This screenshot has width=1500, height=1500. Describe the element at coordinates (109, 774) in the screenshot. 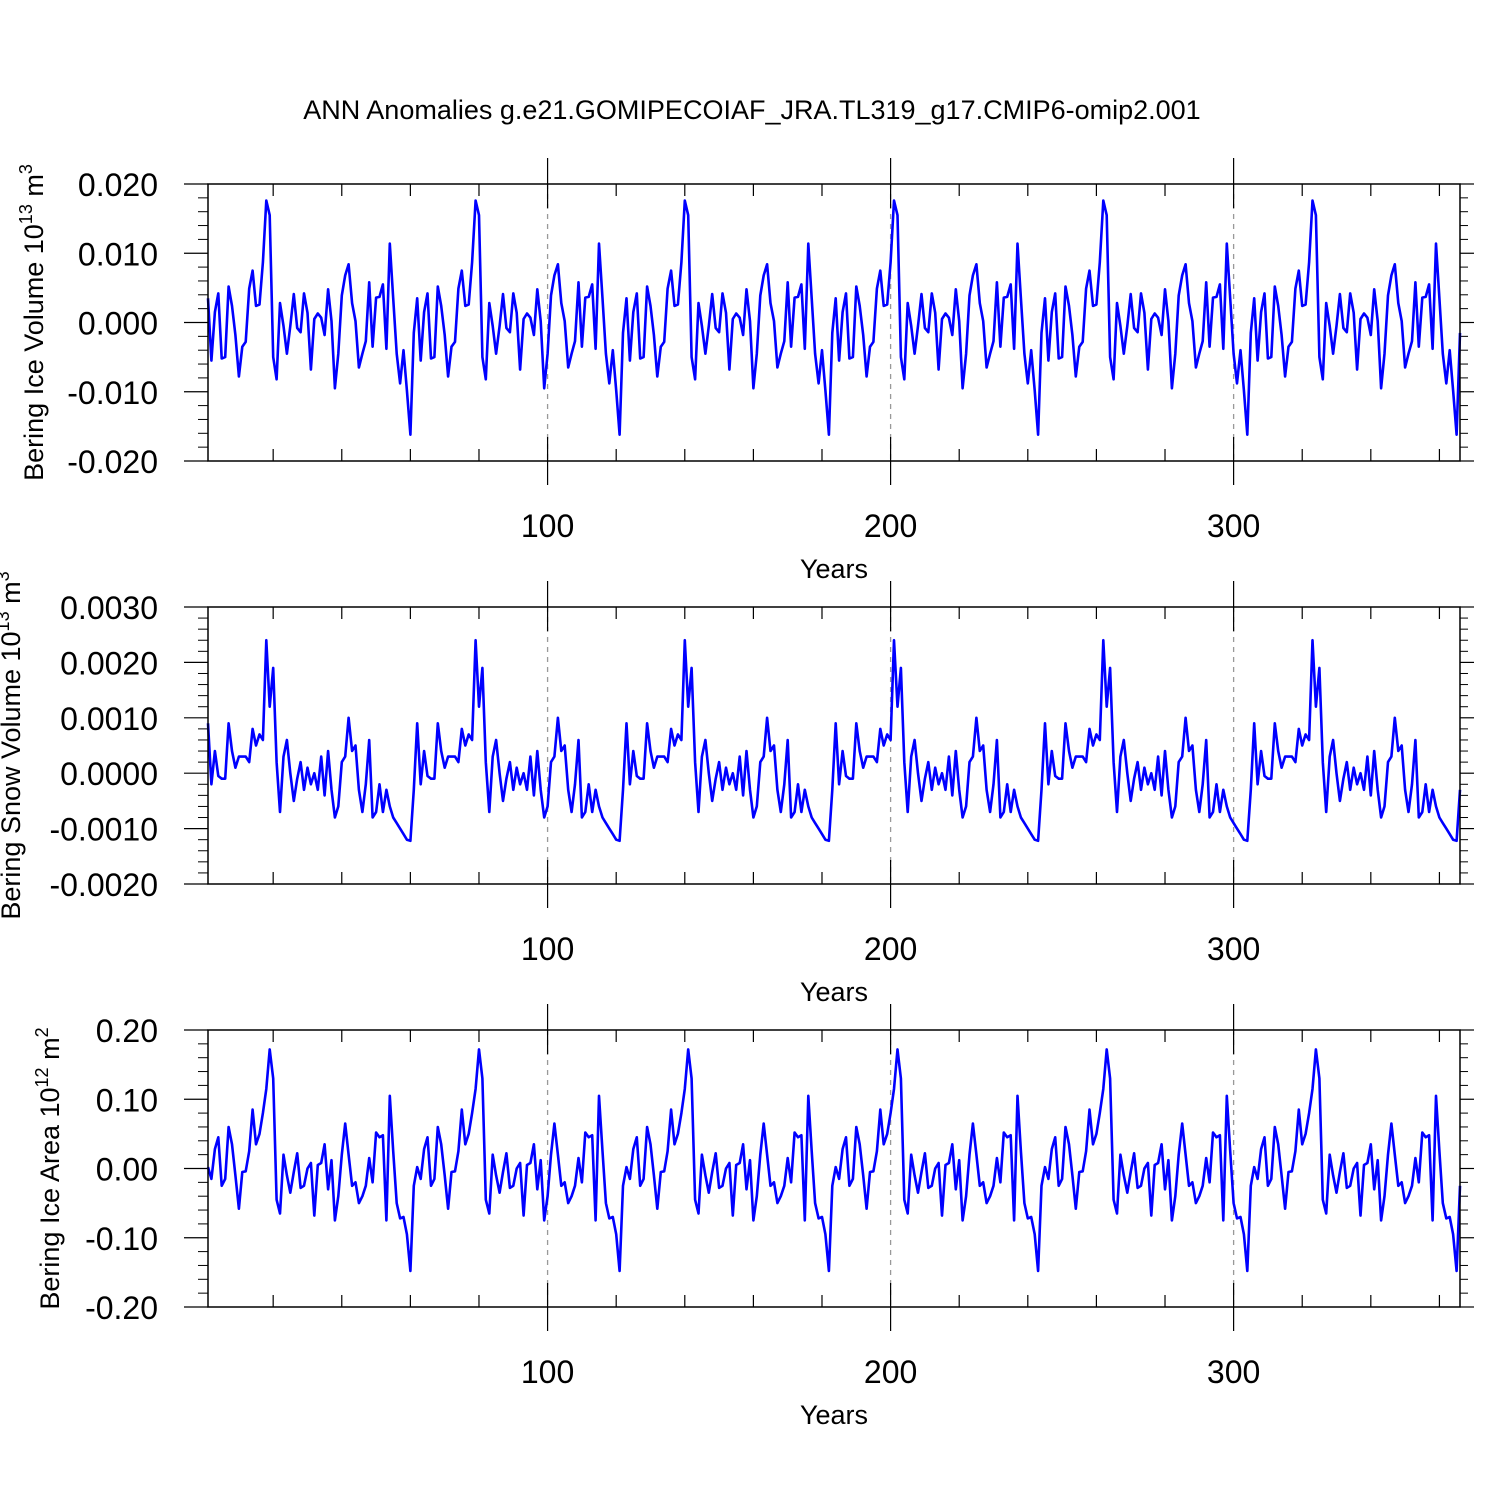

I see `y-tick-label: 0.0000` at that location.